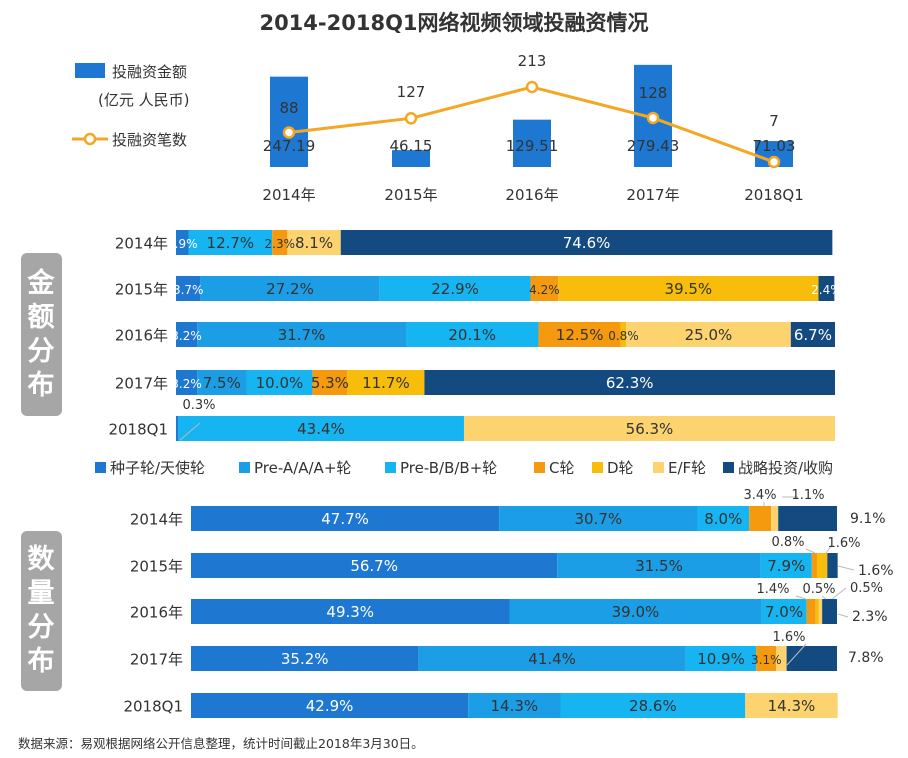 This screenshot has width=908, height=758. Describe the element at coordinates (330, 383) in the screenshot. I see `segment-label: 5.3%` at that location.